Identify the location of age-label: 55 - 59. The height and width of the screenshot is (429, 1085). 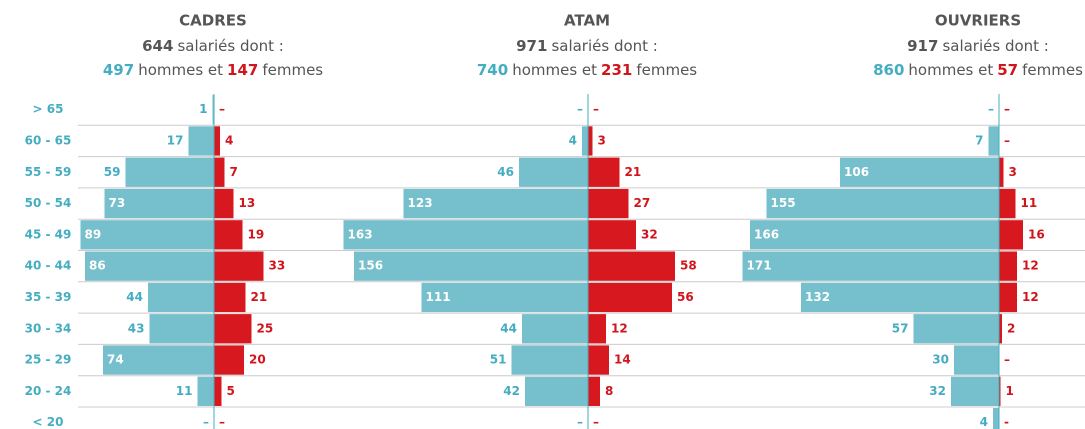
(48, 172).